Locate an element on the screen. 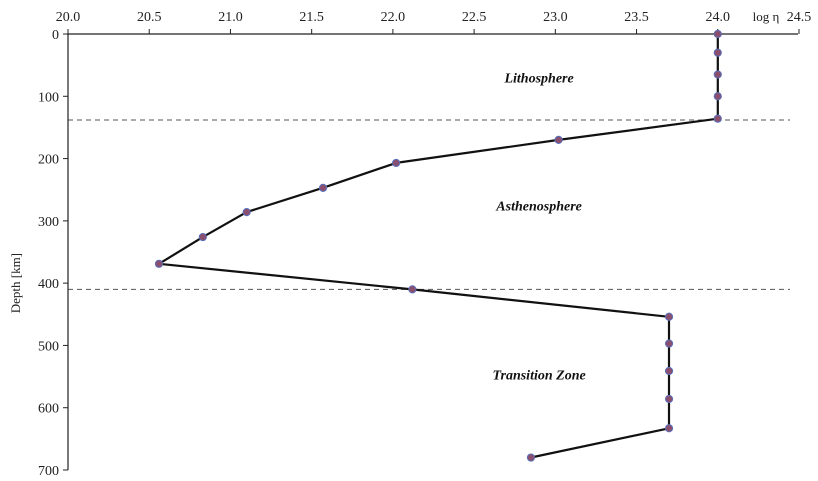  y-tick-label: 100 is located at coordinates (48, 97).